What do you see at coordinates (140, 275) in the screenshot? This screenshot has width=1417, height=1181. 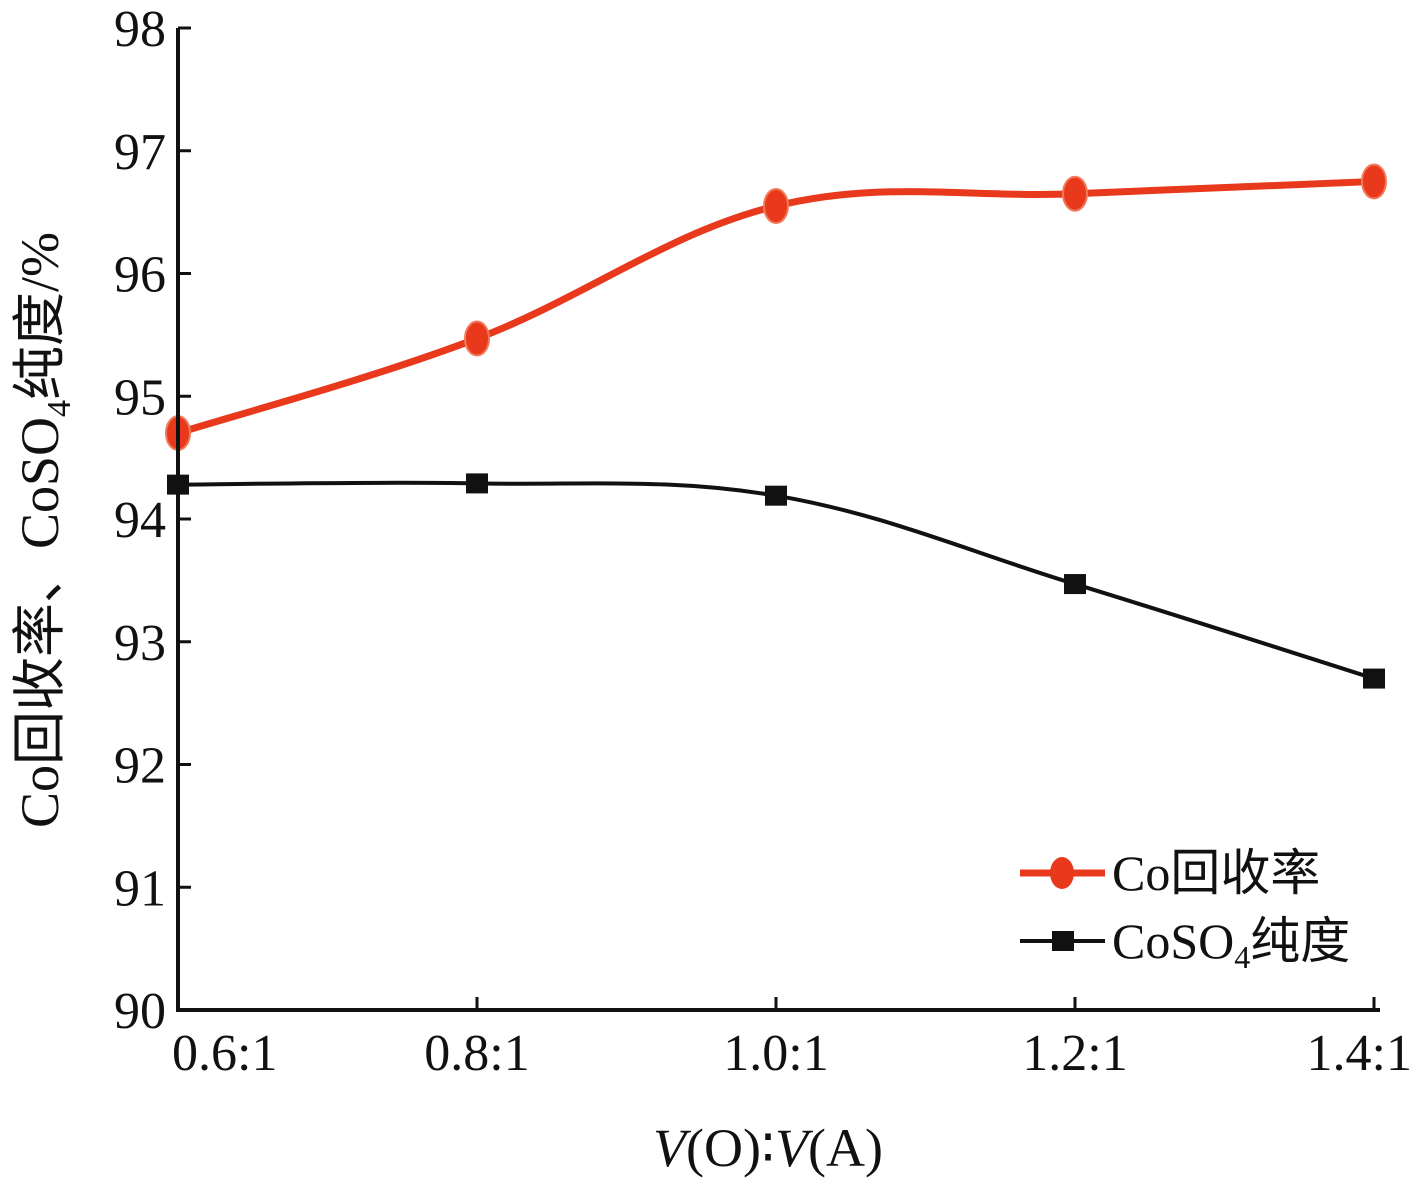 I see `y-tick-label: 96` at bounding box center [140, 275].